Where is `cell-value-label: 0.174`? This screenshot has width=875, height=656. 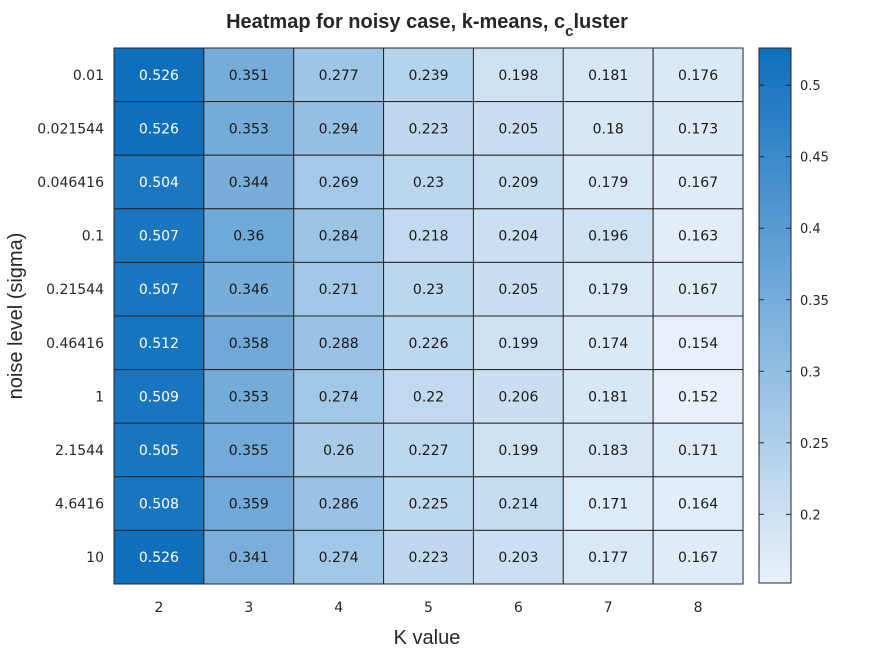 cell-value-label: 0.174 is located at coordinates (608, 344).